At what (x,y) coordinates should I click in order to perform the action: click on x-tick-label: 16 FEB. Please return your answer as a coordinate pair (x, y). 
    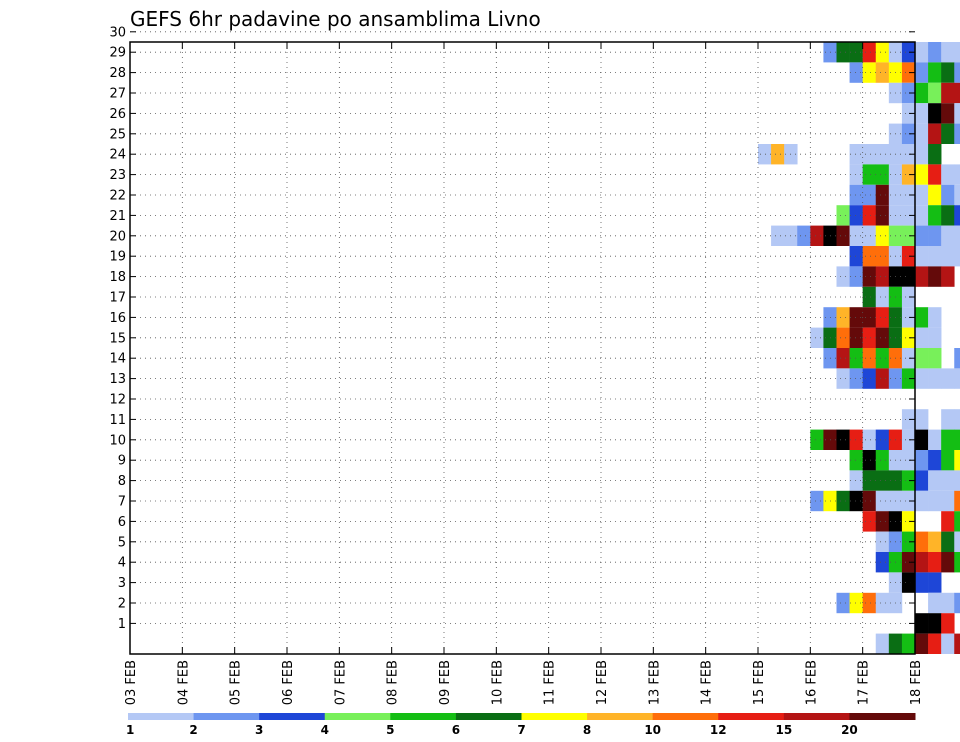
    Looking at the image, I should click on (811, 682).